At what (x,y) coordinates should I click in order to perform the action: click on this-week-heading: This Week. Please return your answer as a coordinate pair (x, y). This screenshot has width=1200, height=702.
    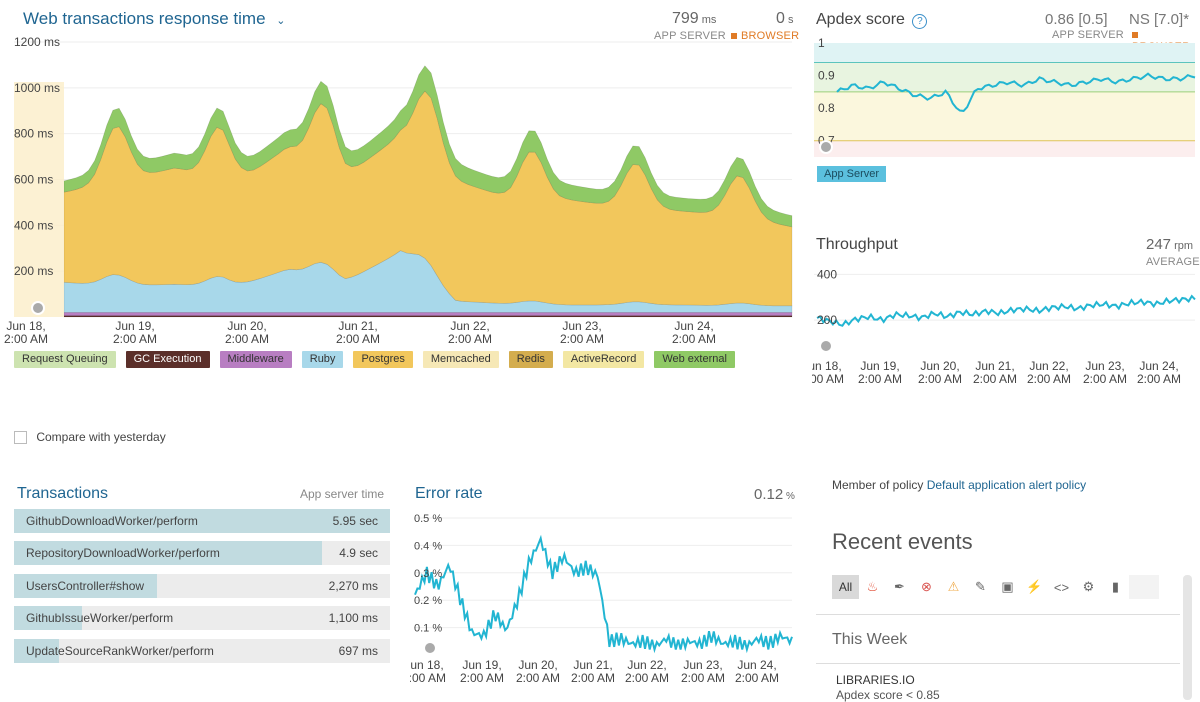
    Looking at the image, I should click on (870, 639).